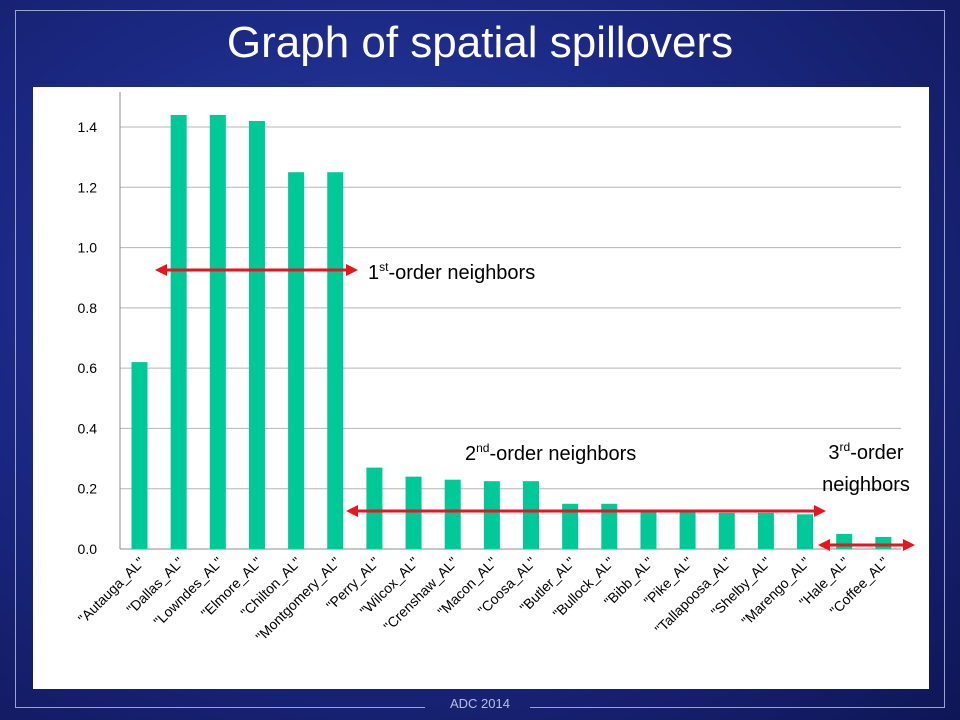 The image size is (960, 720). I want to click on frame-bottom-line-left, so click(220, 707).